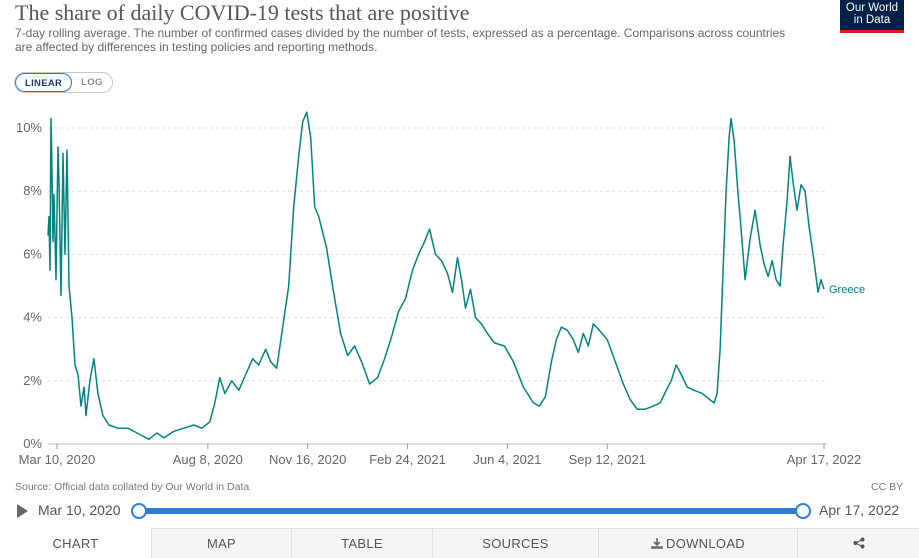  I want to click on y-axis: 0% 2% 4% 6% 8% 10%, so click(29, 285).